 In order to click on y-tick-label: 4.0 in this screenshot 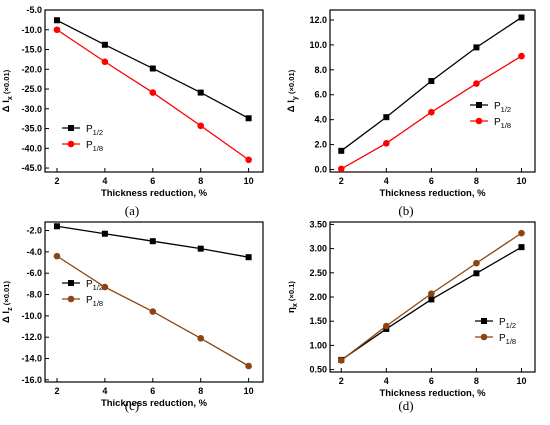, I will do `click(320, 120)`.